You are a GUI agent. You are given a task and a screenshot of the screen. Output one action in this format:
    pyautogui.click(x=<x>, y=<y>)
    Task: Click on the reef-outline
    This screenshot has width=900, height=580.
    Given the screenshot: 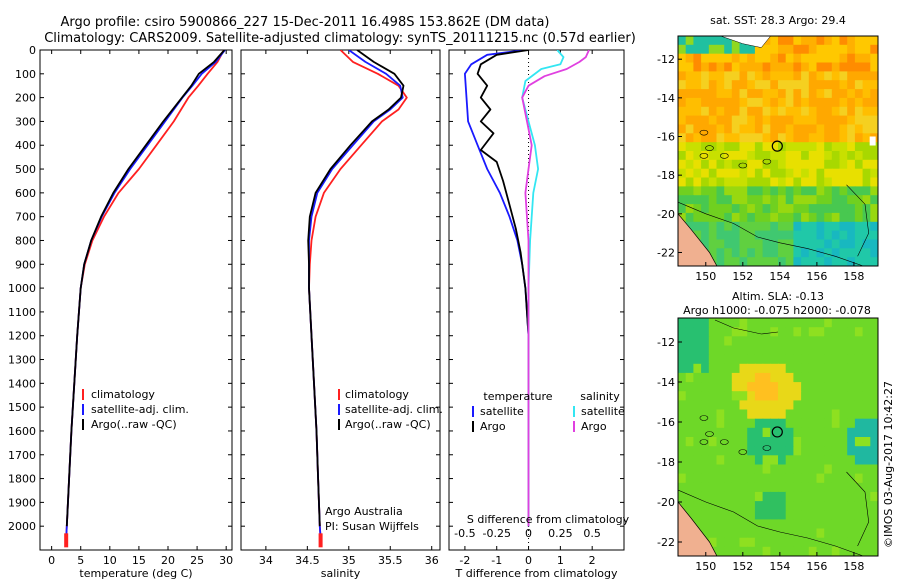 What is the action you would take?
    pyautogui.click(x=743, y=452)
    